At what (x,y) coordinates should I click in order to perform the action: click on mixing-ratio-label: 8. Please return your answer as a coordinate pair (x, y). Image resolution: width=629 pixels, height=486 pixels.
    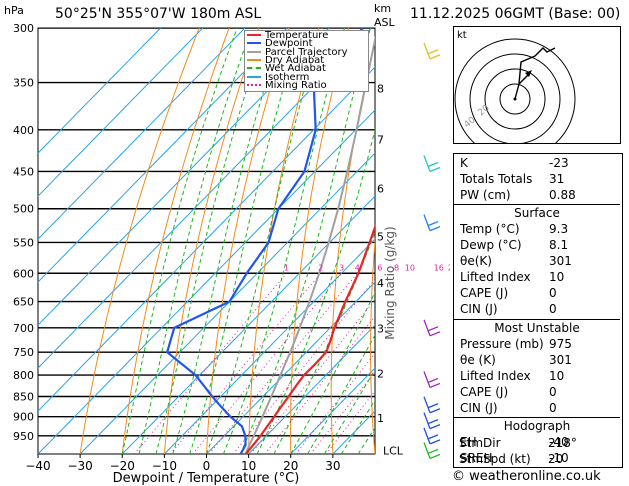
    Looking at the image, I should click on (396, 267).